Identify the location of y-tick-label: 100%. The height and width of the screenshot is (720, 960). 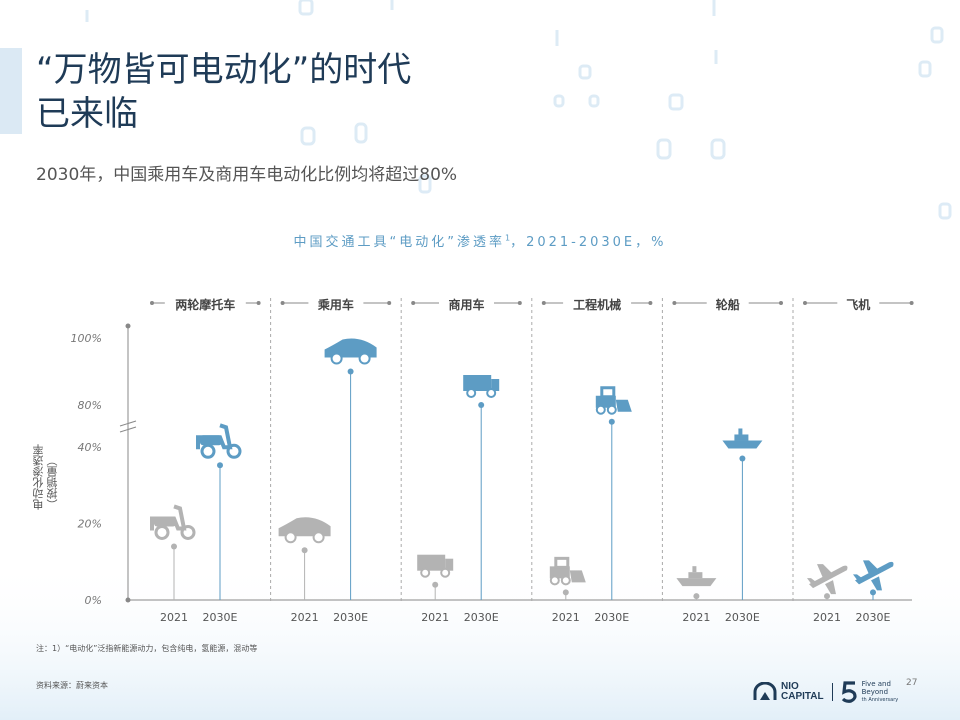
(86, 338).